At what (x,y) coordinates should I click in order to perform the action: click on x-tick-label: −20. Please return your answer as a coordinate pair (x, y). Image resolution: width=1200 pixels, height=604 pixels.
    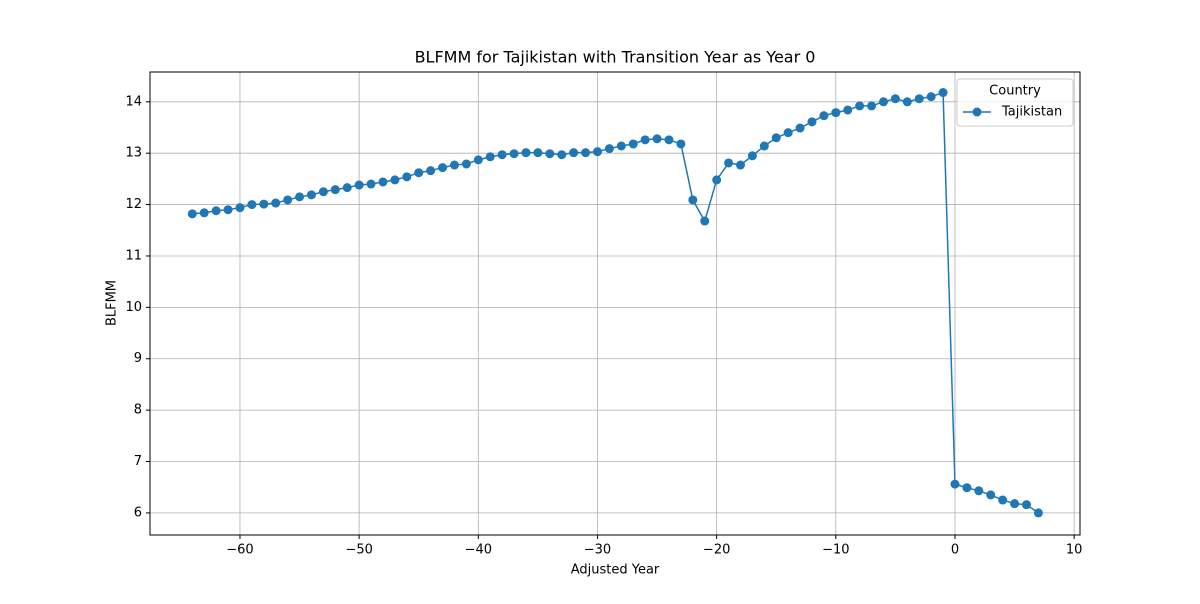
    Looking at the image, I should click on (716, 550).